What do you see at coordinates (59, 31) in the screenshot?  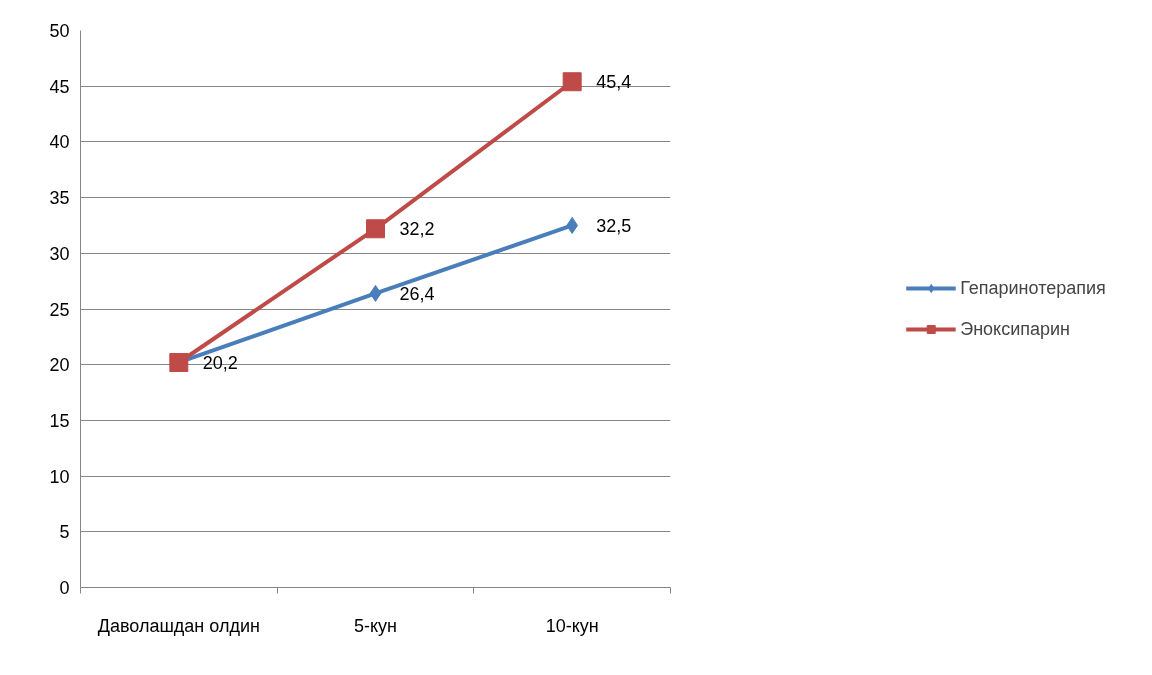 I see `y-tick-label: 50` at bounding box center [59, 31].